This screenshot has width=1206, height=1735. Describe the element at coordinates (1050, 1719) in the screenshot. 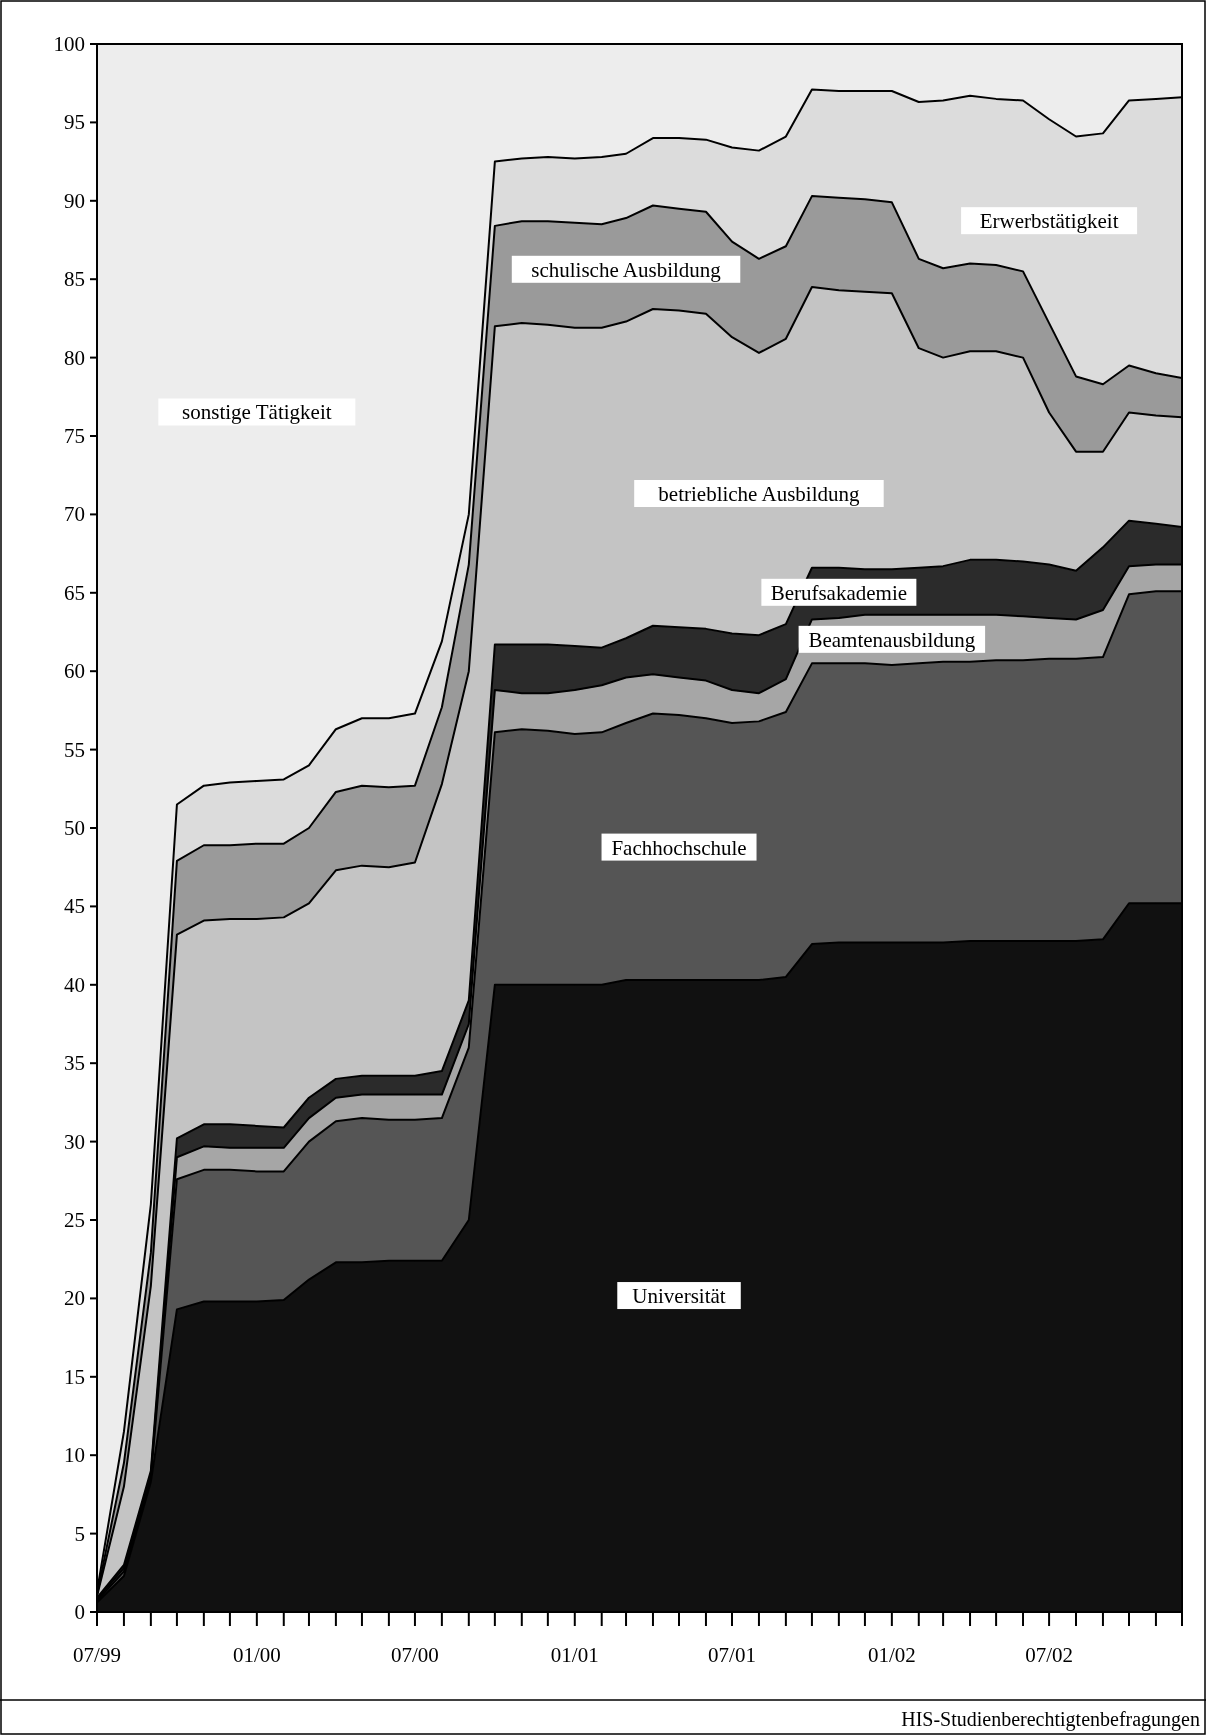

I see `text: HIS-Studienberechtigtenbefragungen` at that location.